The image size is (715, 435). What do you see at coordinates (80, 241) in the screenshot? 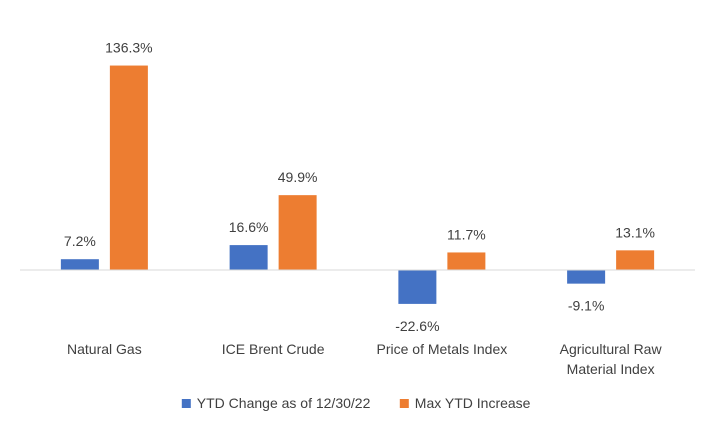
I see `data-label-series1-1: 7.2%` at bounding box center [80, 241].